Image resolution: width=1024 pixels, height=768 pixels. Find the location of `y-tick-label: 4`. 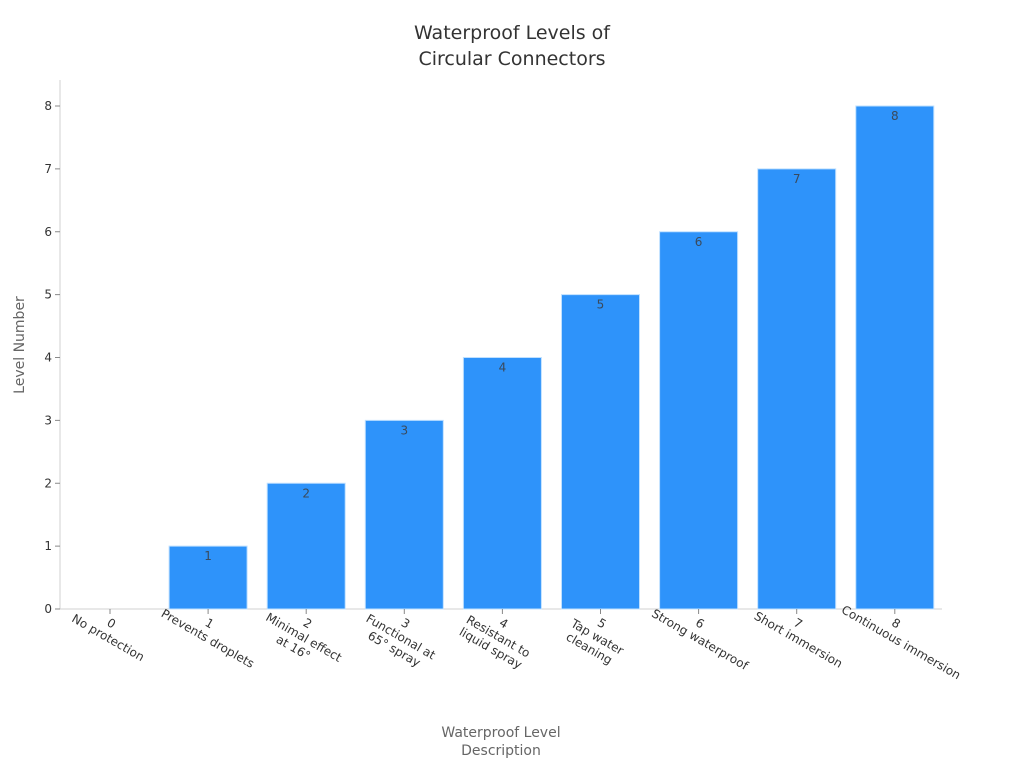

y-tick-label: 4 is located at coordinates (48, 358).